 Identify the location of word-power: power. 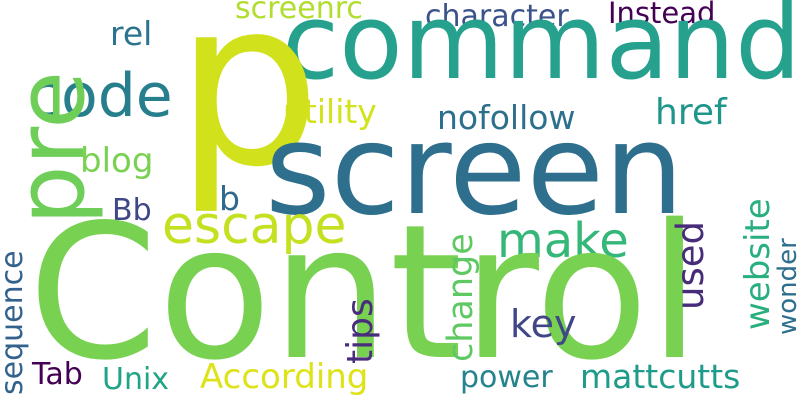
(506, 377).